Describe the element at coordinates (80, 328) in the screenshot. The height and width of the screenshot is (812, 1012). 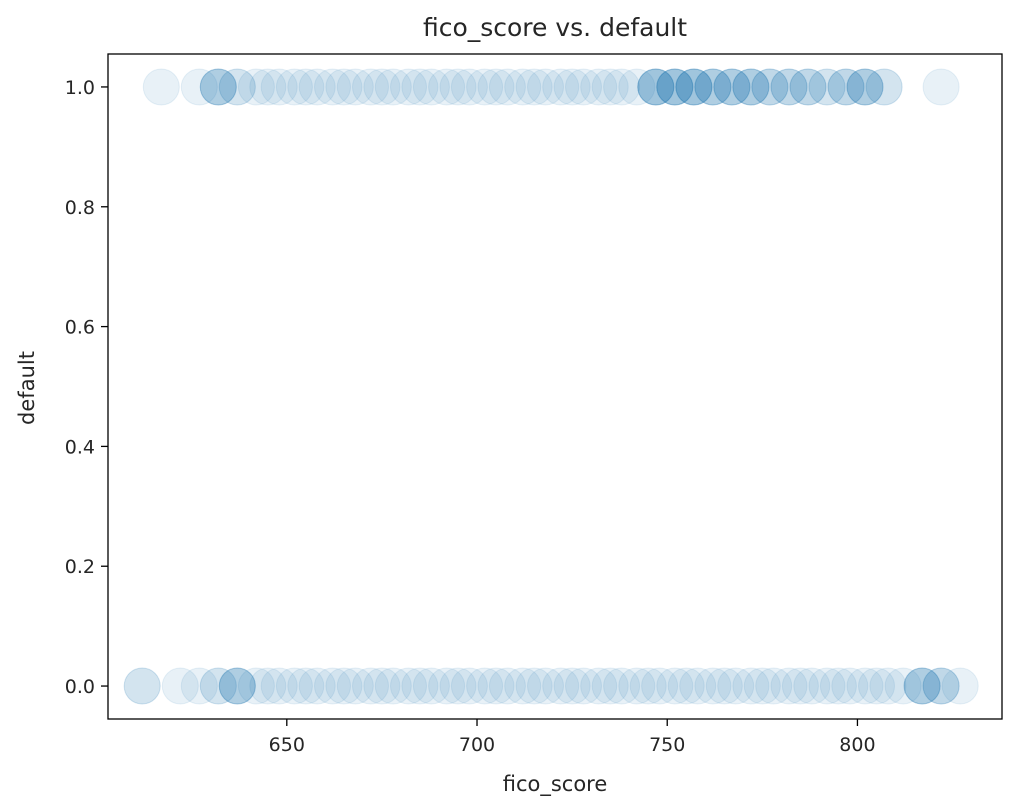
I see `y-tick-label: 0.6` at that location.